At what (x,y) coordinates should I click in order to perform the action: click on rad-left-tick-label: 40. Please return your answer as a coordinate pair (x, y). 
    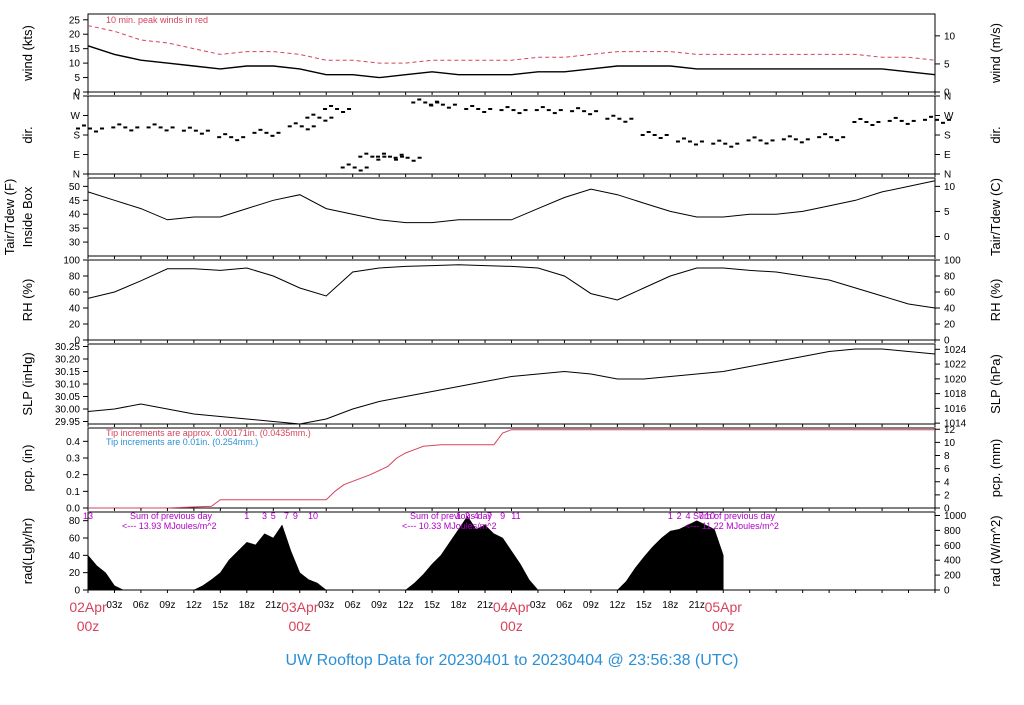
    Looking at the image, I should click on (75, 556).